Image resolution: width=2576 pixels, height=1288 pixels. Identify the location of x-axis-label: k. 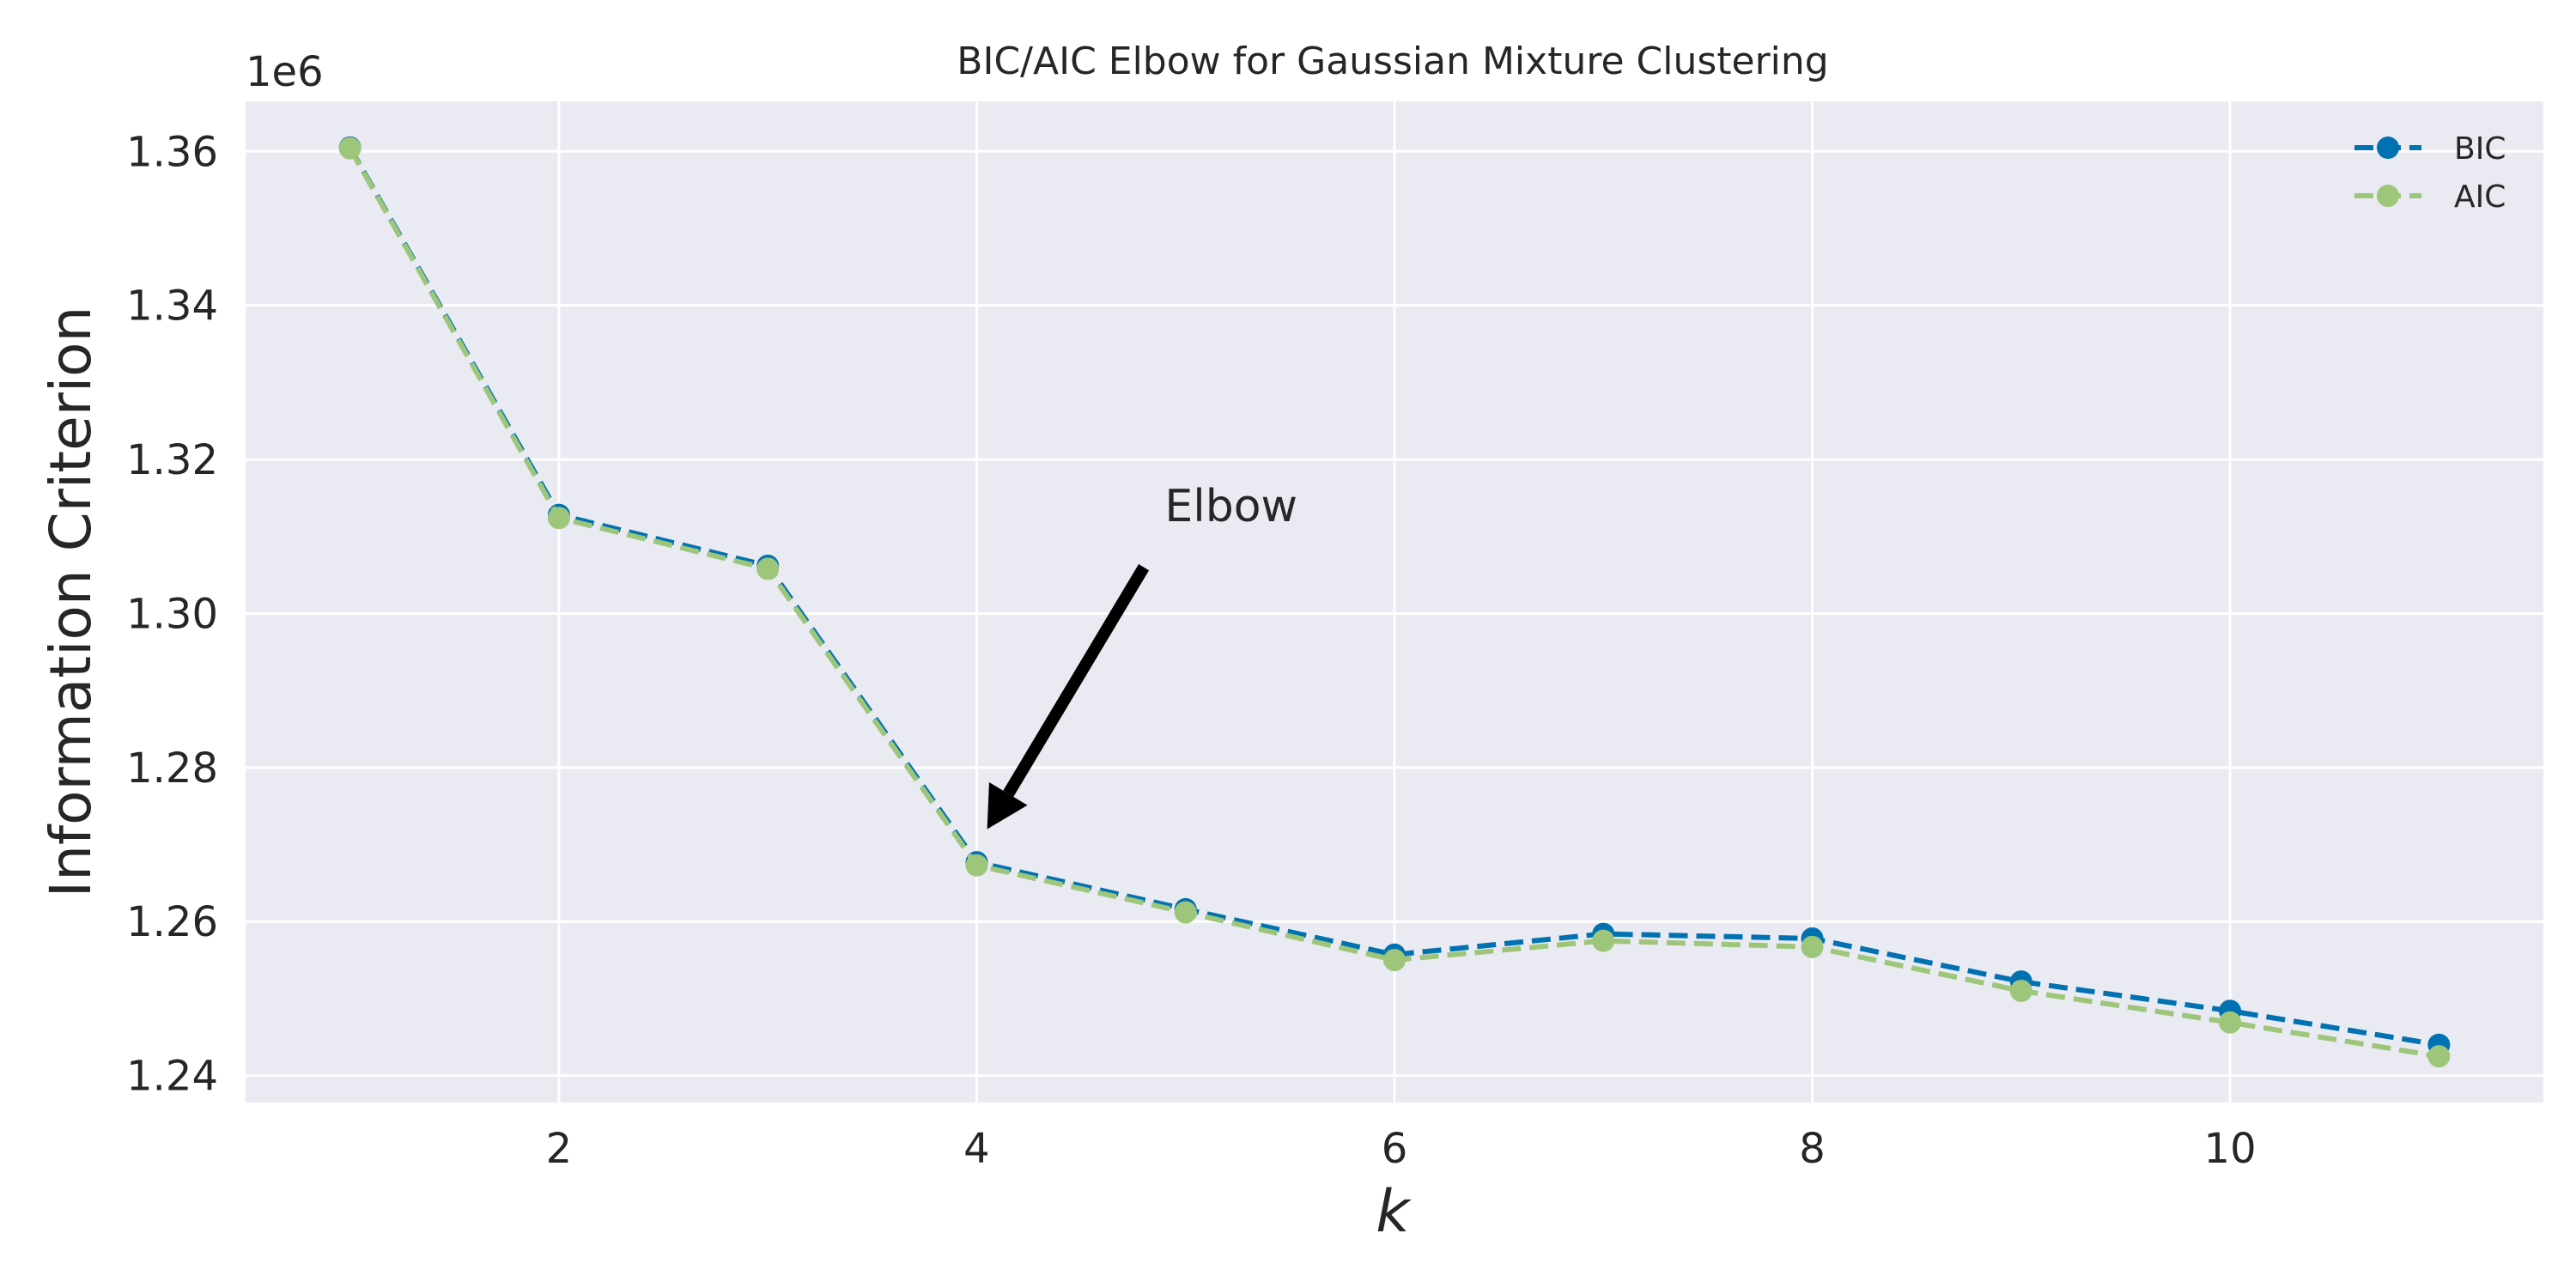
(1394, 1212).